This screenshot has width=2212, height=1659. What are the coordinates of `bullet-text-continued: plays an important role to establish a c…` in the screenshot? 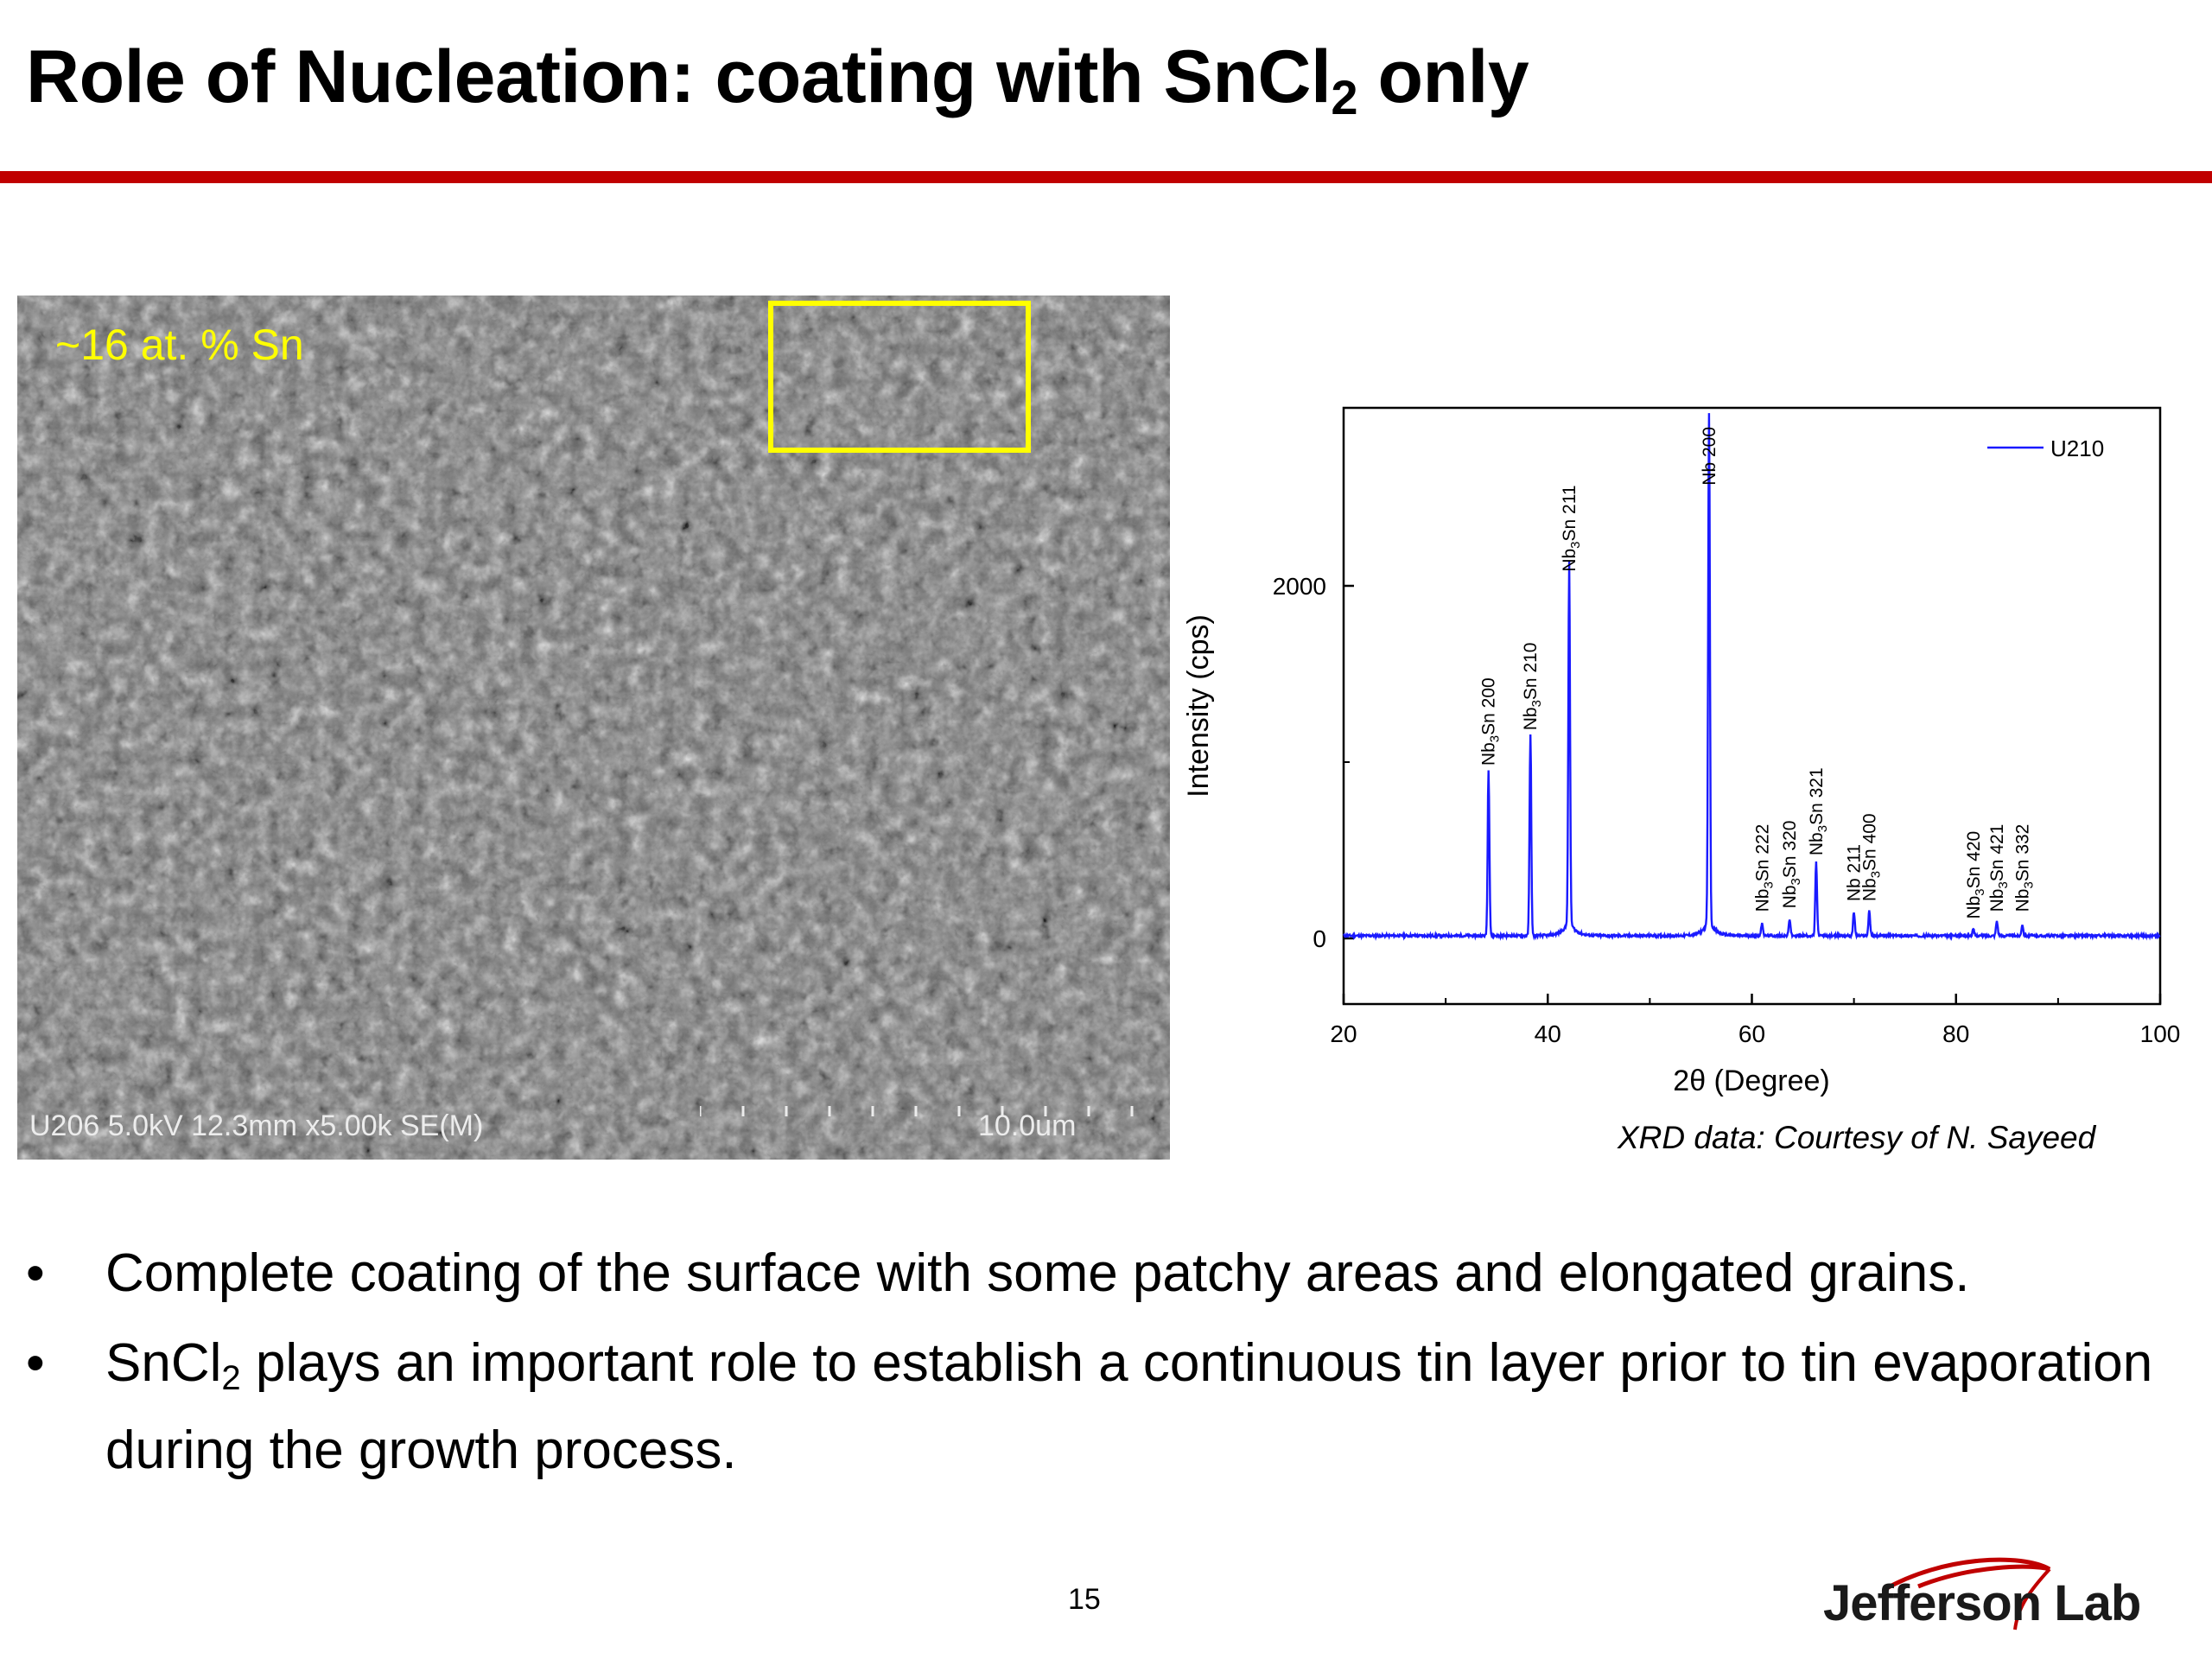 It's located at (1129, 1406).